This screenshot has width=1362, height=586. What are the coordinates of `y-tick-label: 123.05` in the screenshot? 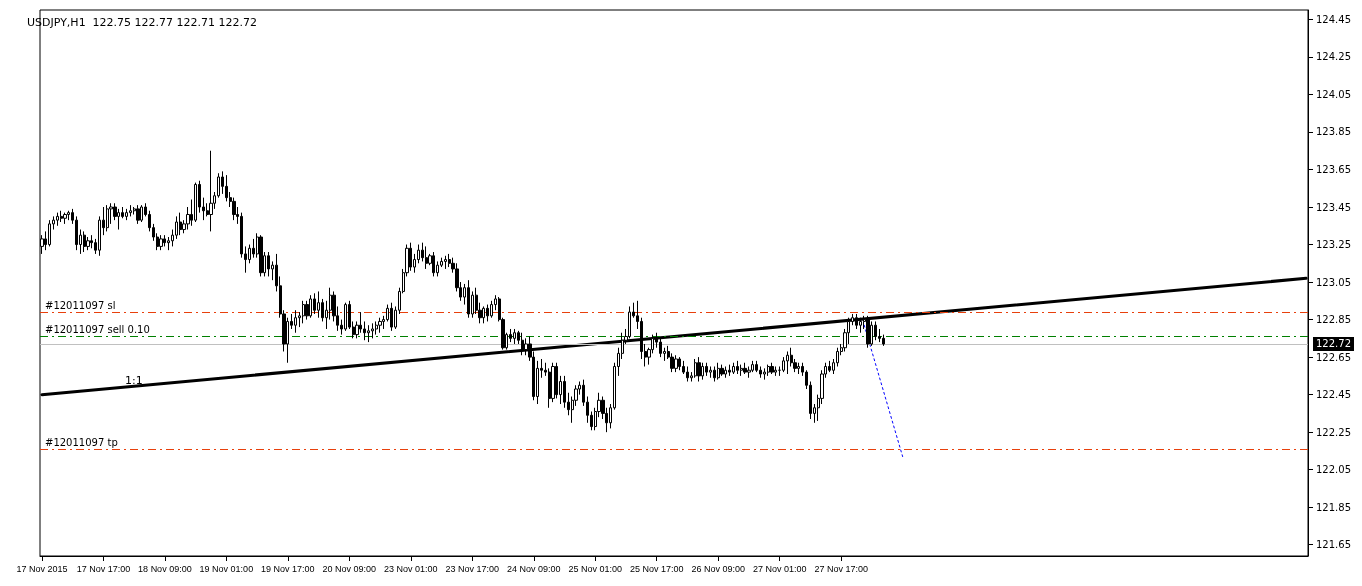 It's located at (1334, 282).